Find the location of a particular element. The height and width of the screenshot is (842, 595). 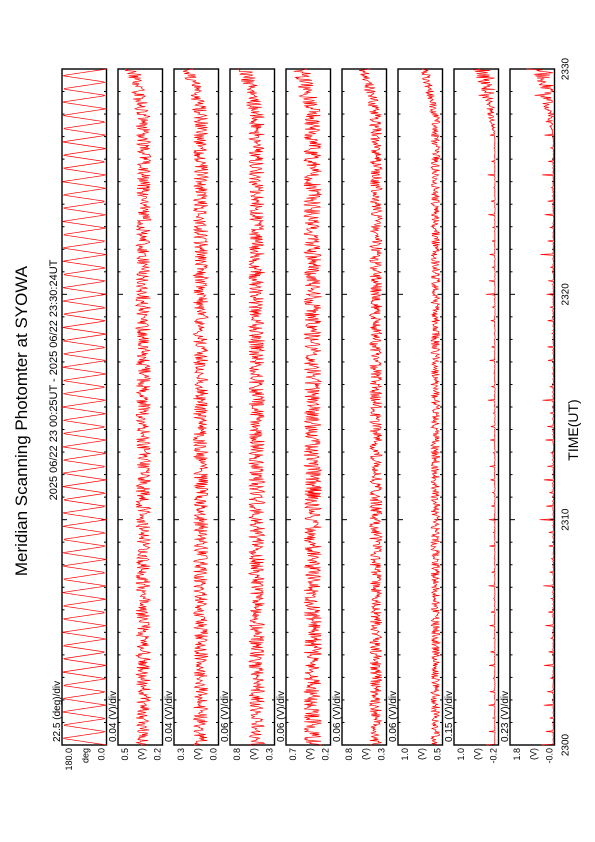

panel-5: 0.2 (V) 0.70.06 (V)/div is located at coordinates (304, 414).